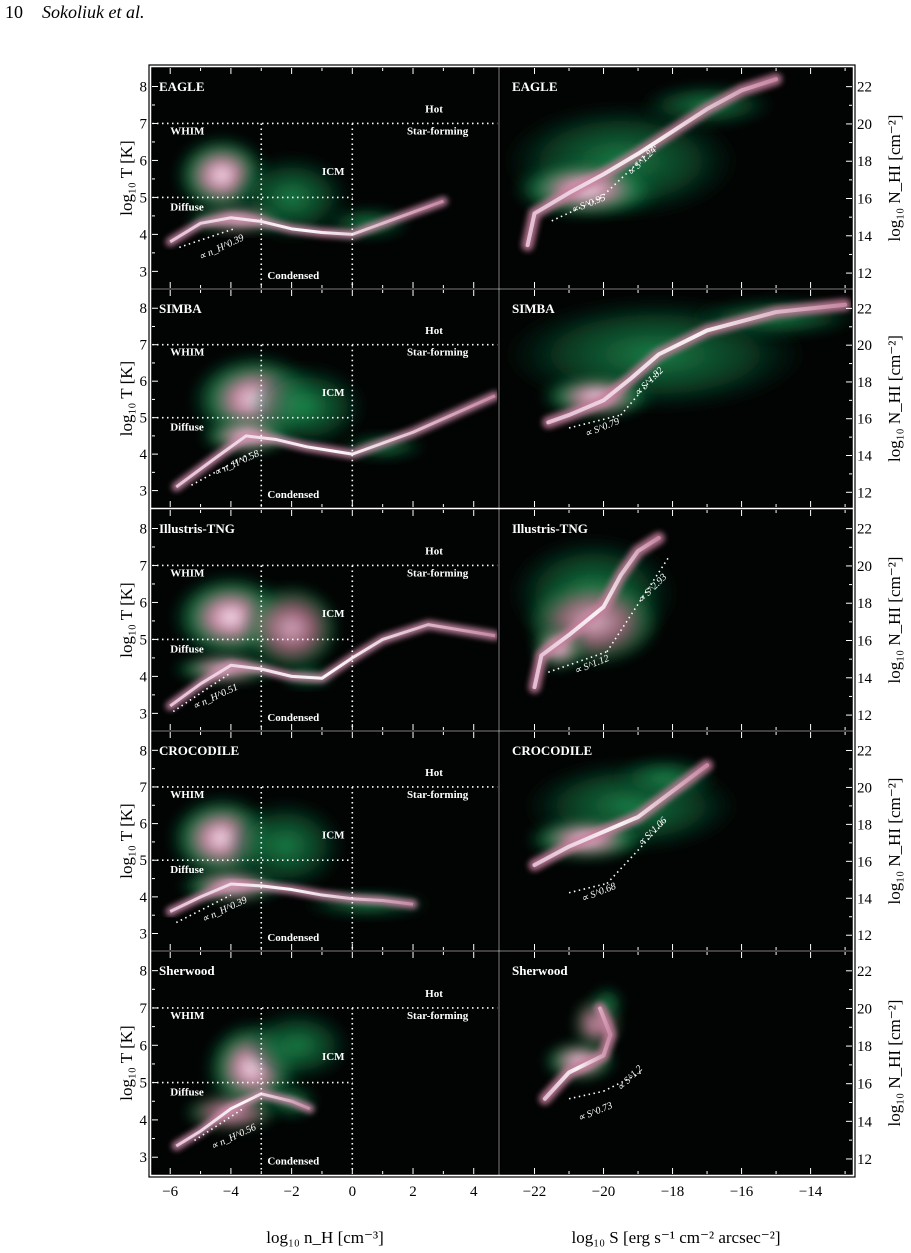 The image size is (911, 1253). I want to click on x-axis-label: log₁₀ n_H [cm⁻³], so click(325, 1237).